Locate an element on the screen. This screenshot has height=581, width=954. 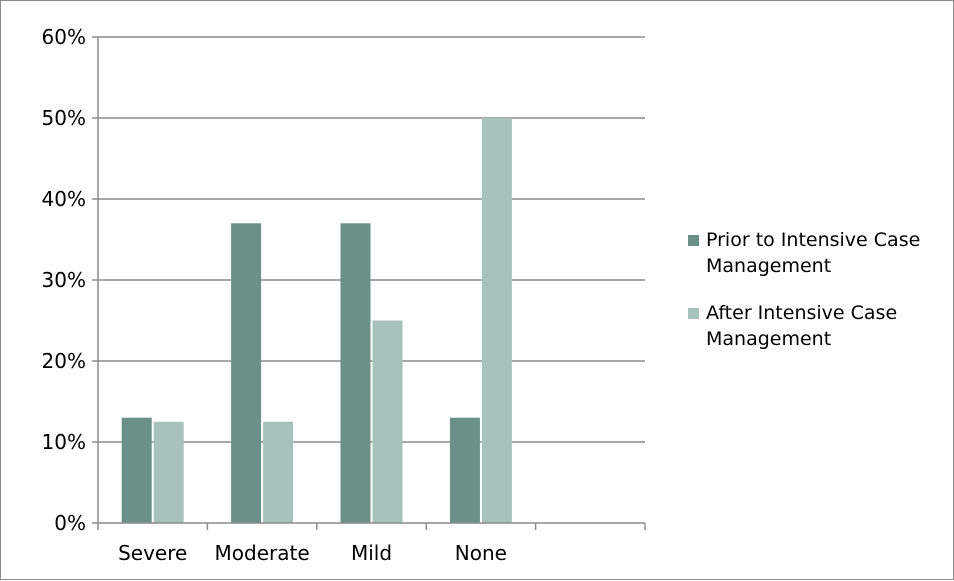
legend-swatch-after is located at coordinates (693, 313).